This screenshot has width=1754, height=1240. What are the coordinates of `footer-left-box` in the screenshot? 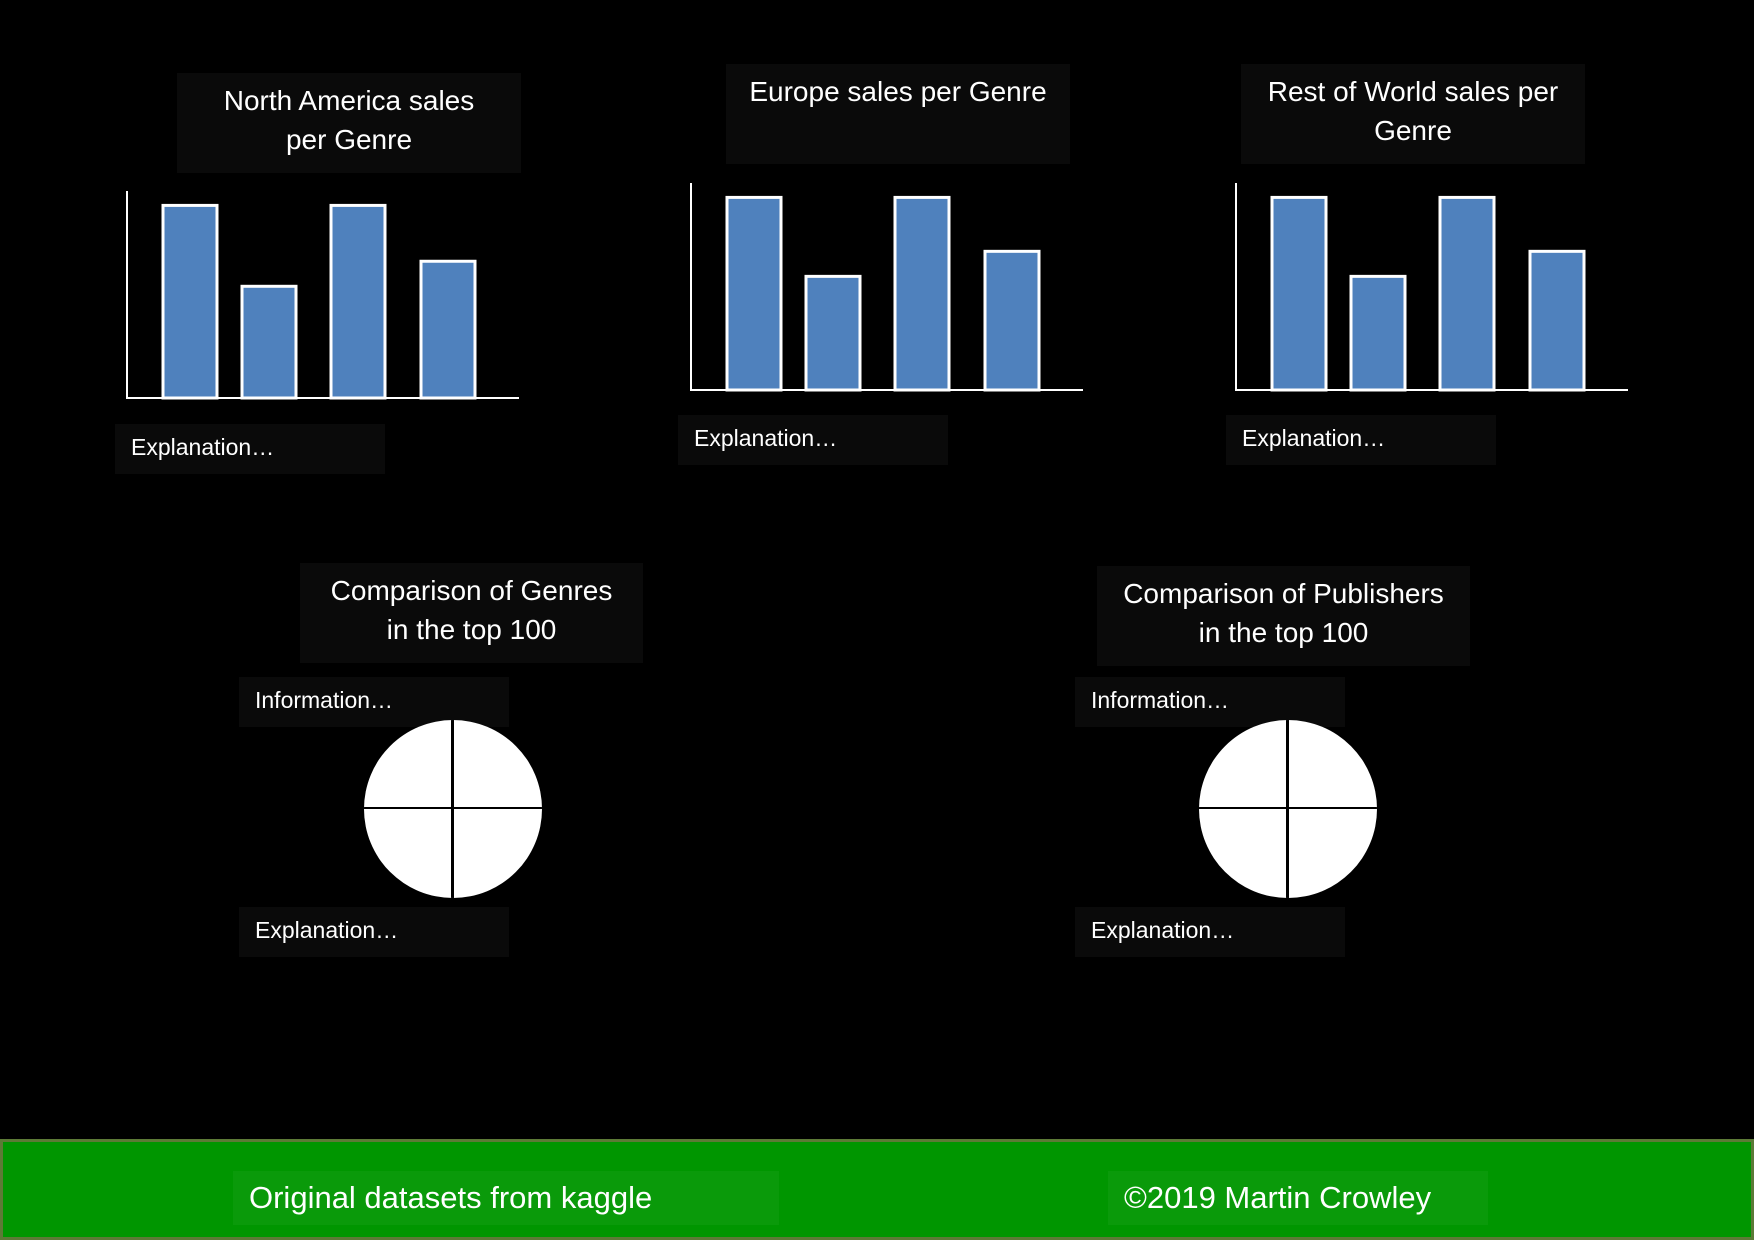 It's located at (506, 1198).